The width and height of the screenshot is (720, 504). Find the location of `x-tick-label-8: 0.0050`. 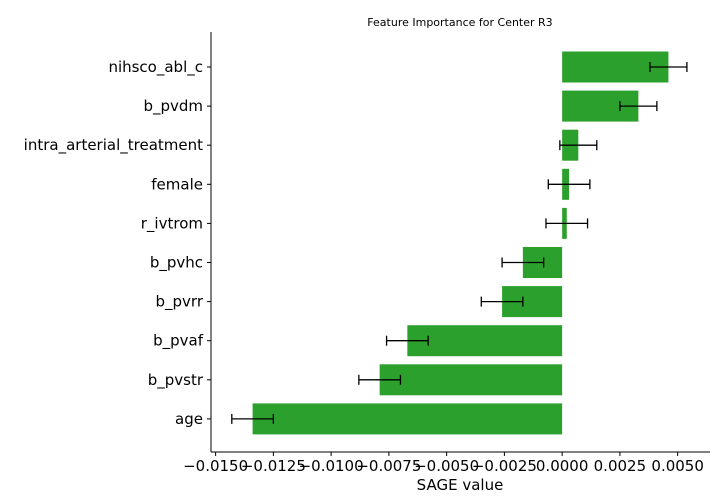

x-tick-label-8: 0.0050 is located at coordinates (677, 466).